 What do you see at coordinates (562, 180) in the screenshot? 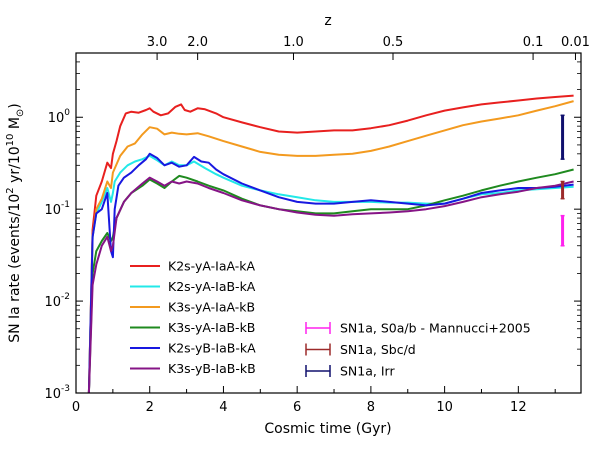
I see `observation-layer` at bounding box center [562, 180].